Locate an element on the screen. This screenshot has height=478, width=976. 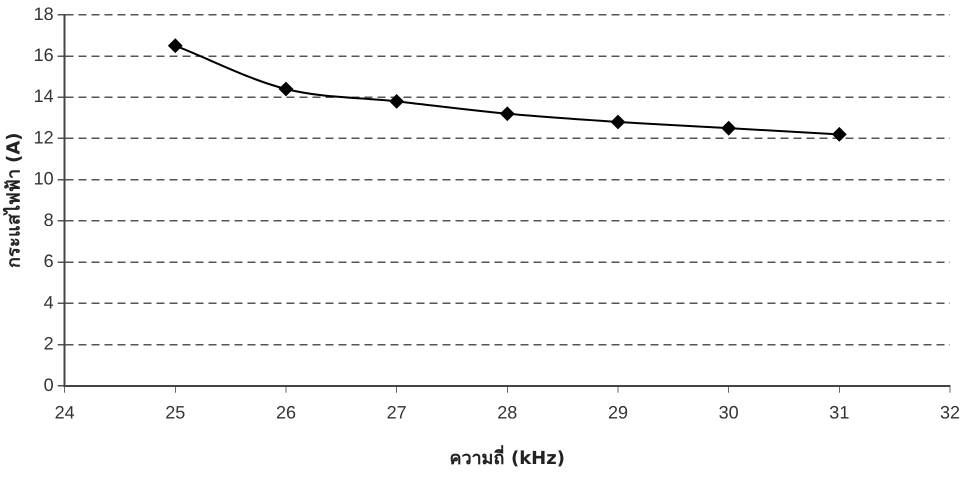
y-tick-label: 10 is located at coordinates (44, 178).